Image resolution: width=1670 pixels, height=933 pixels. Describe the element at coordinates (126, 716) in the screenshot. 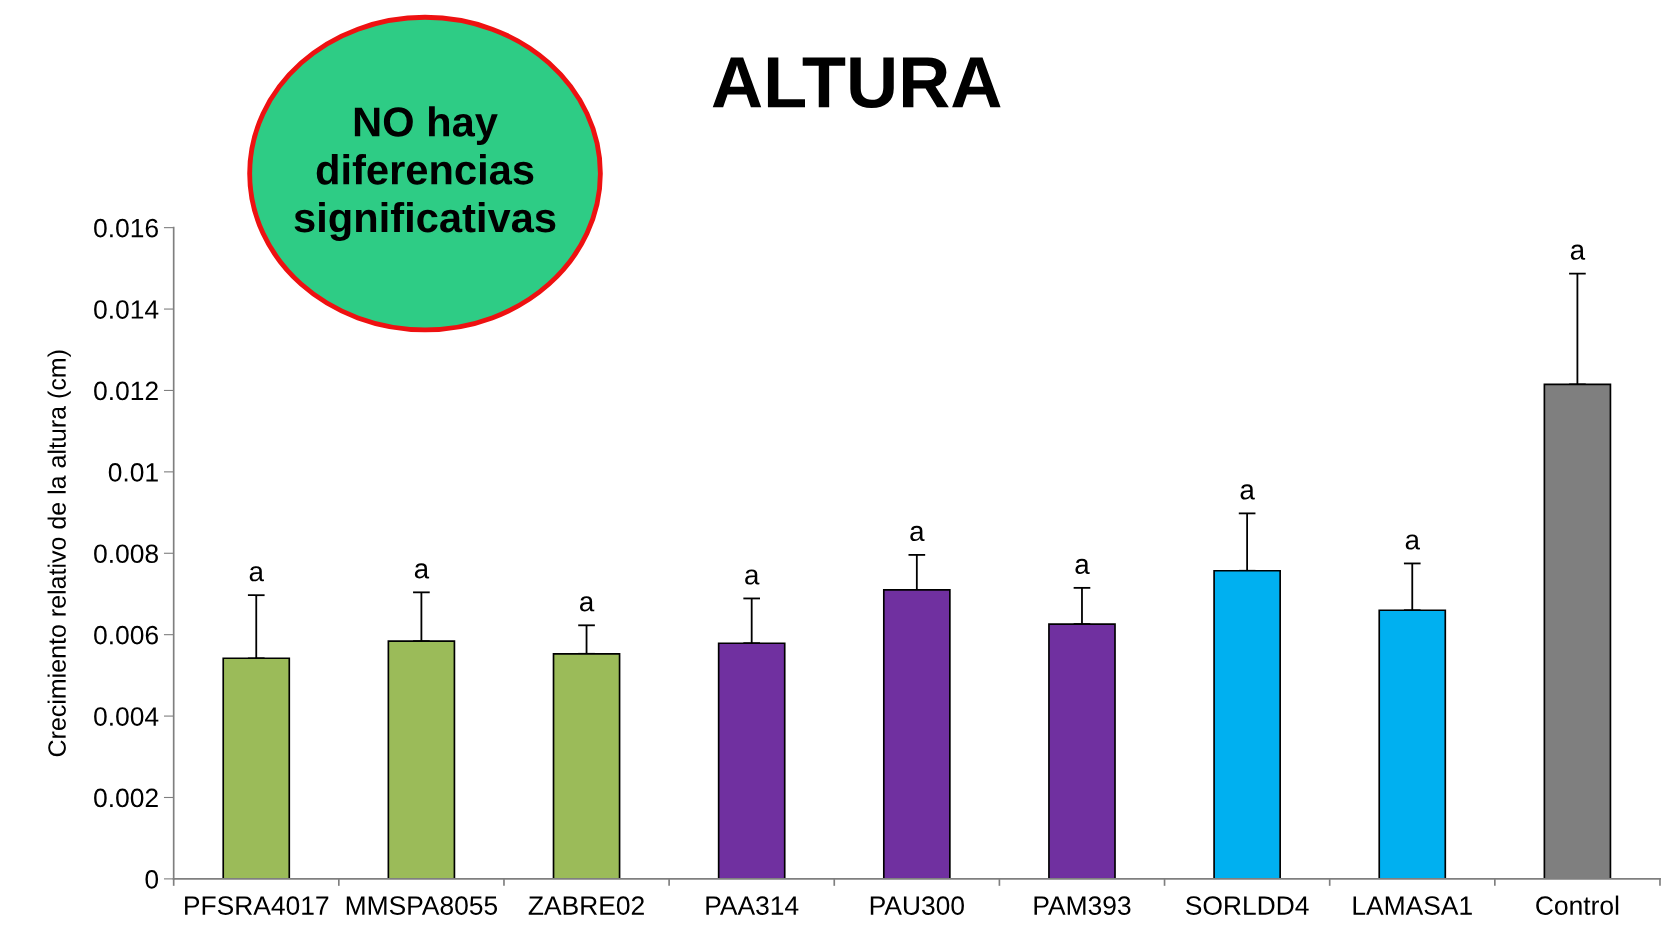

I see `y-tick-label: 0.004` at that location.